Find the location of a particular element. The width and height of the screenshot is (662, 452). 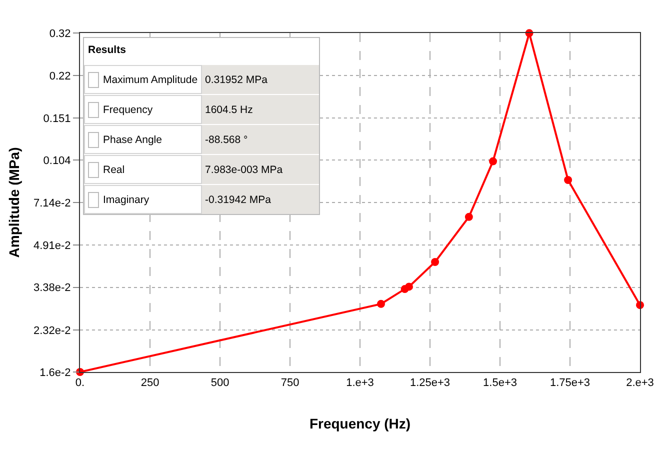

annotation: -88.568 ° is located at coordinates (260, 139).